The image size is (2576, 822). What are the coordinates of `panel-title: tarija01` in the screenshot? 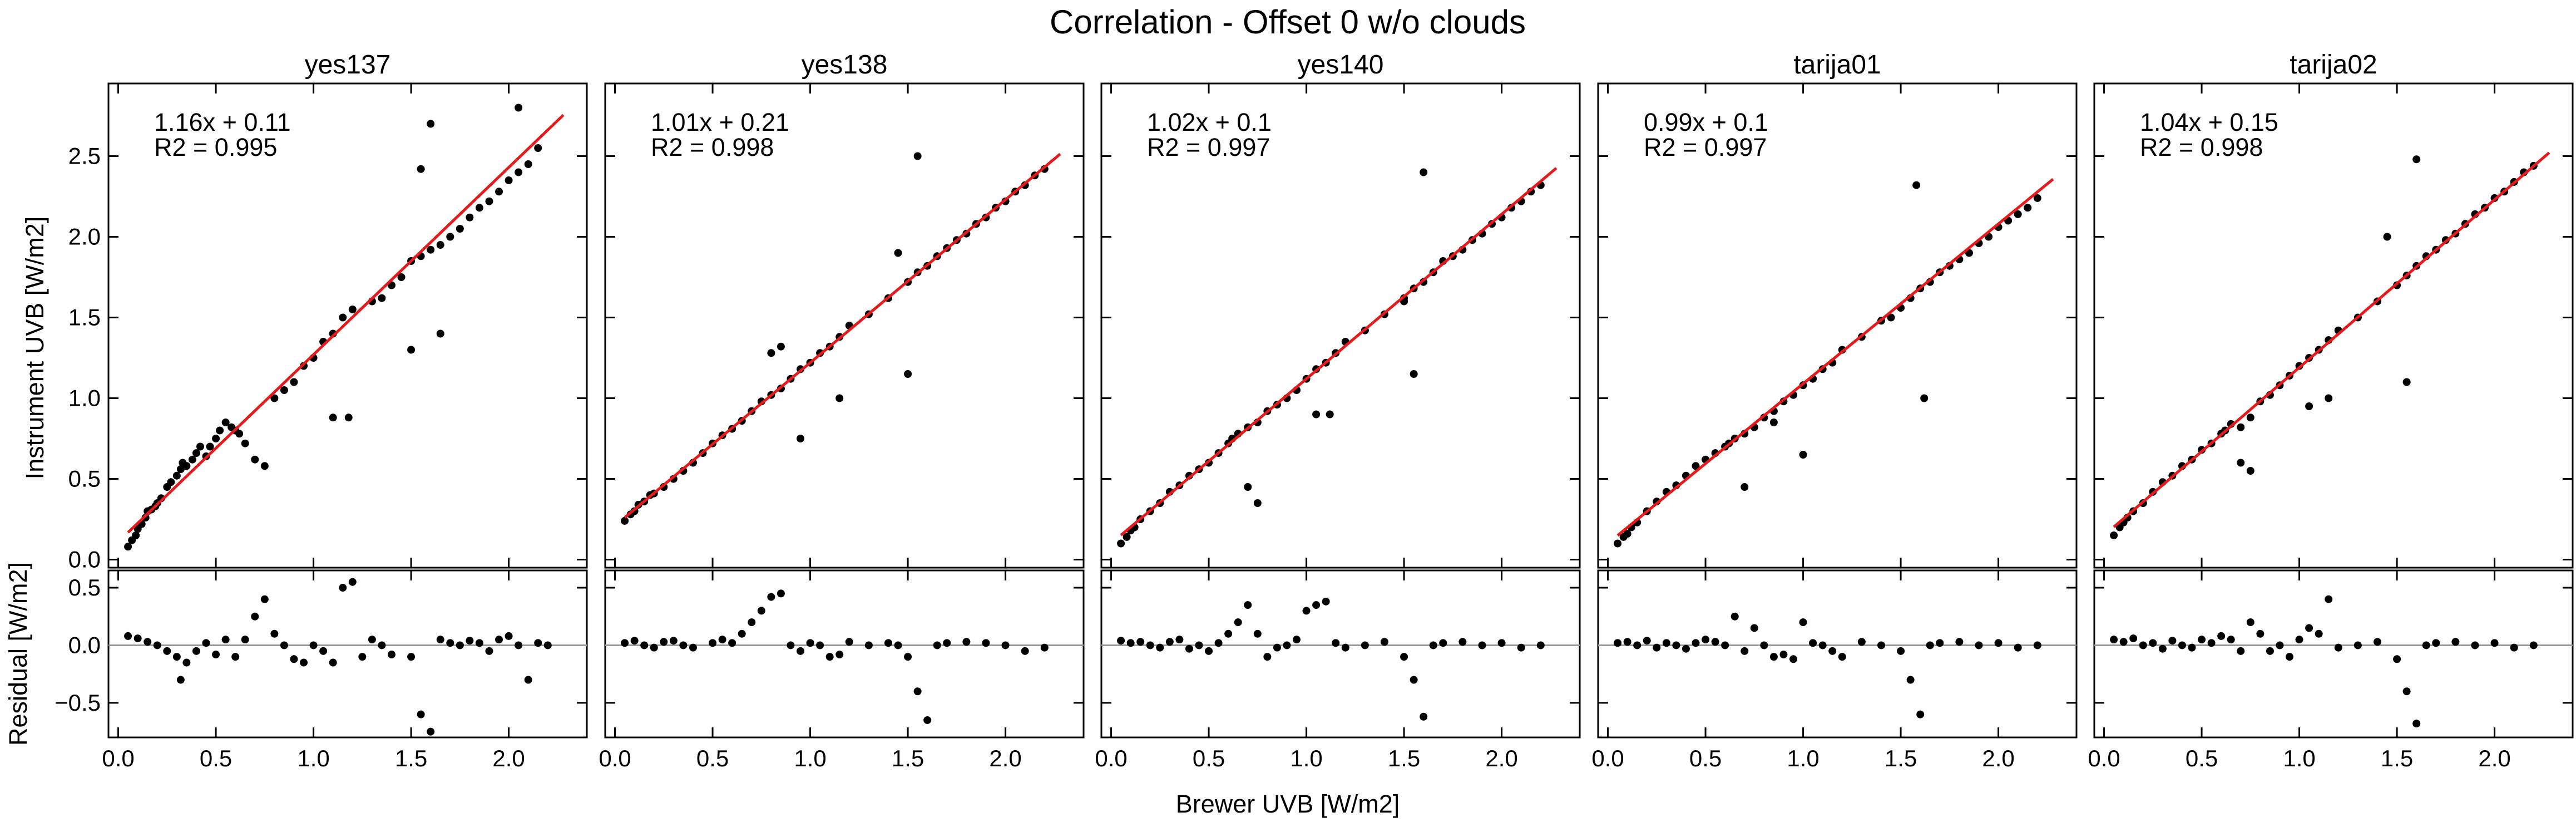 It's located at (1837, 65).